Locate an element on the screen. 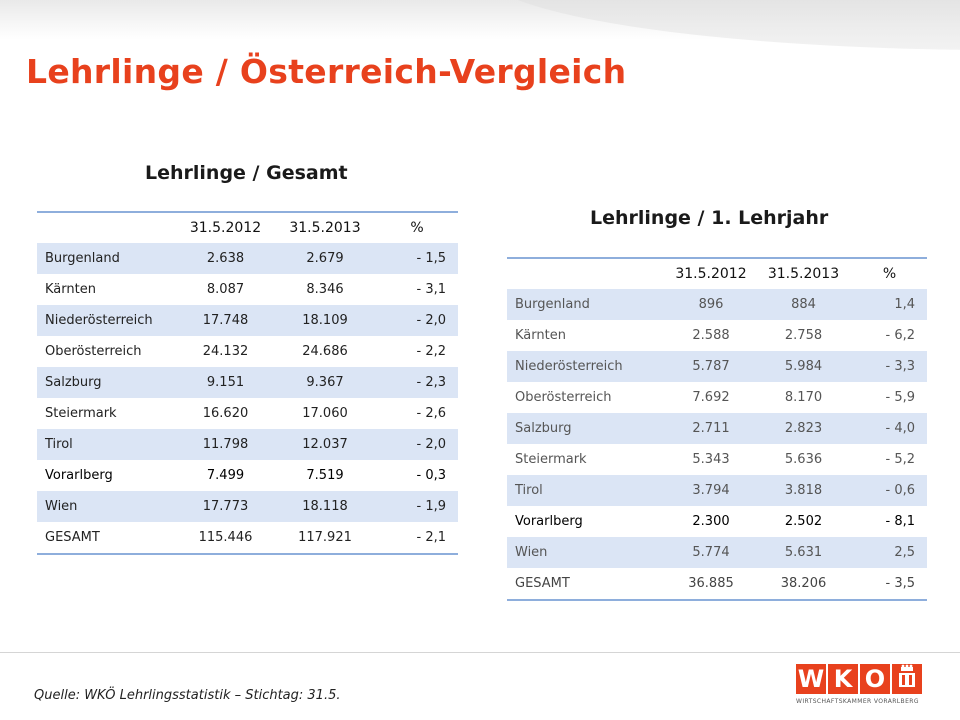 This screenshot has height=720, width=960. table-row: Niederösterreich 5.787 5.984 - 3,3 is located at coordinates (717, 366).